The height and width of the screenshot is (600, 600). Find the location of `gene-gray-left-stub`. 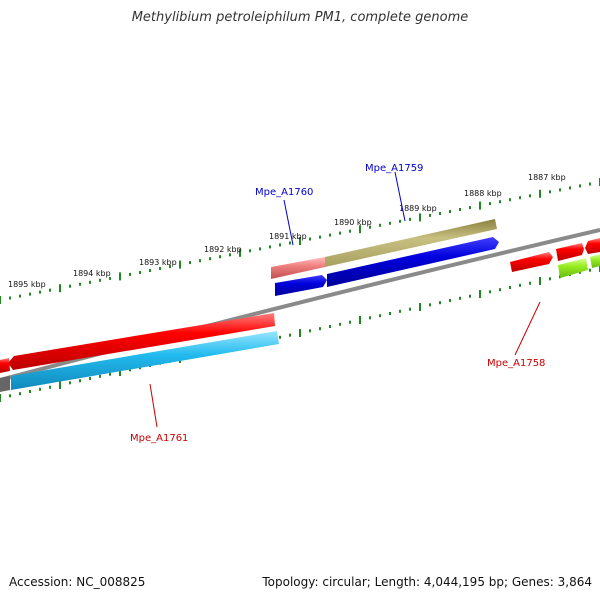

gene-gray-left-stub is located at coordinates (5, 384).